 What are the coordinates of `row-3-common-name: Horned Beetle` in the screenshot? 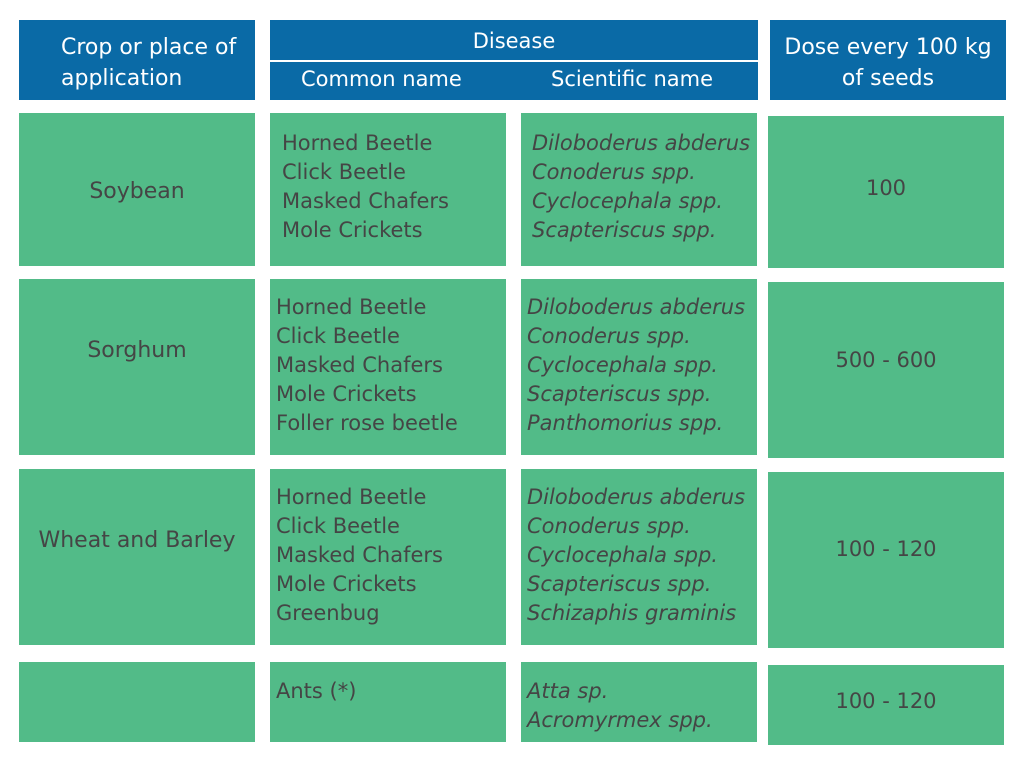 It's located at (351, 497).